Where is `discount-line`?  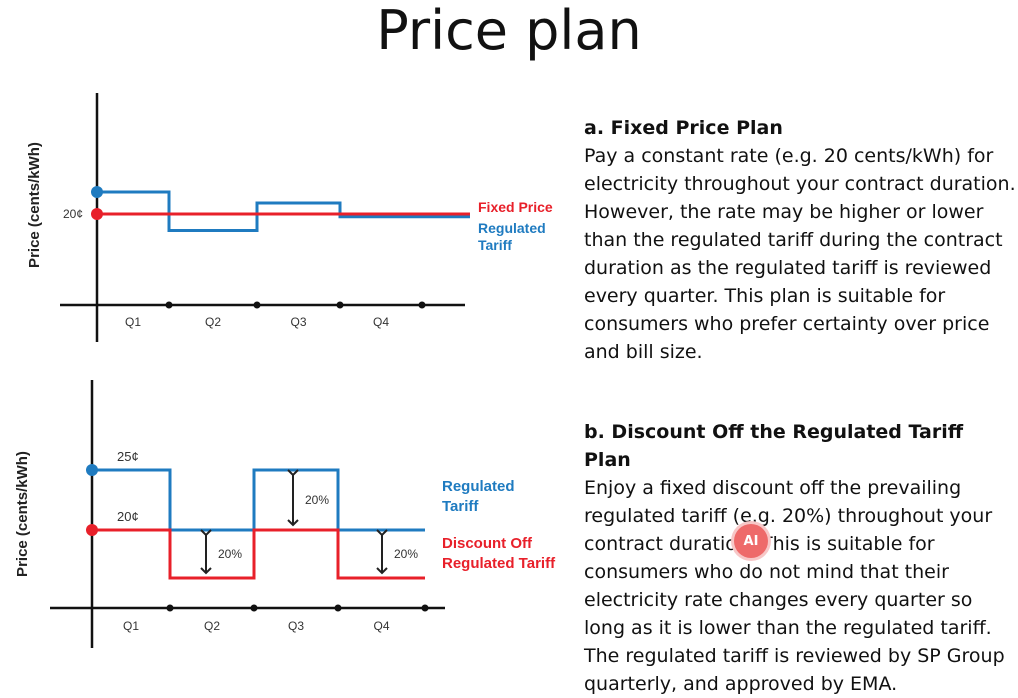 discount-line is located at coordinates (258, 554).